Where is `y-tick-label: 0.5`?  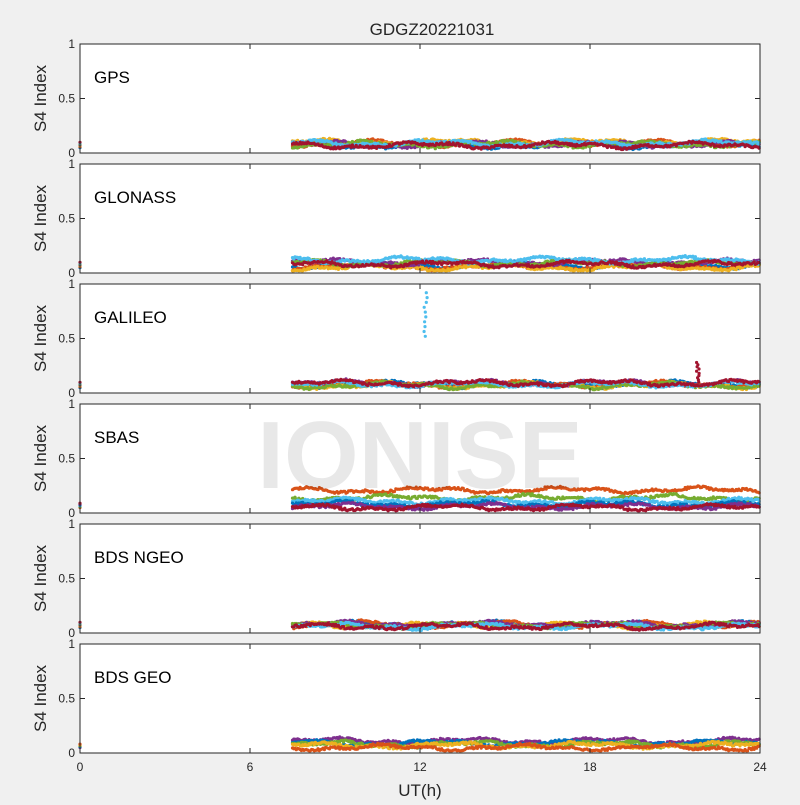
y-tick-label: 0.5 is located at coordinates (66, 99).